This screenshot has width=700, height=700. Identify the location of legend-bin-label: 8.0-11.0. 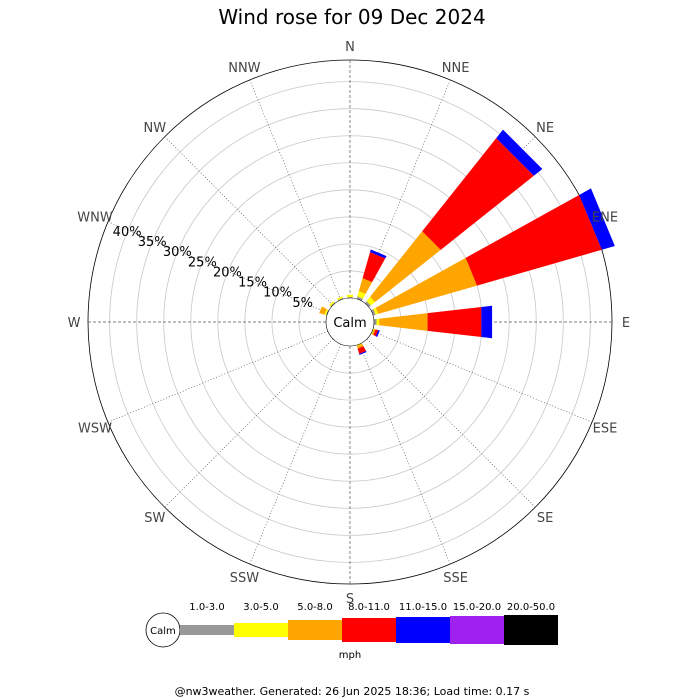
(369, 607).